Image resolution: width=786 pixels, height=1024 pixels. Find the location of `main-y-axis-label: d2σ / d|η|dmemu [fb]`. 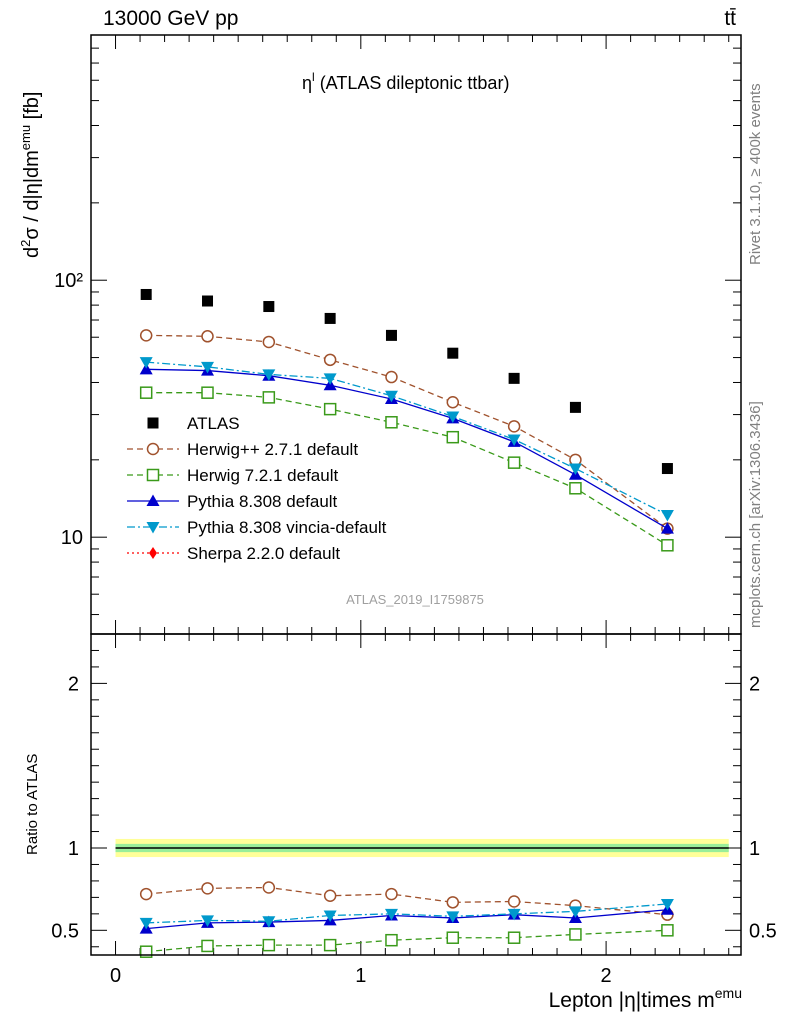

main-y-axis-label: d2σ / d|η|dmemu [fb] is located at coordinates (30, 175).